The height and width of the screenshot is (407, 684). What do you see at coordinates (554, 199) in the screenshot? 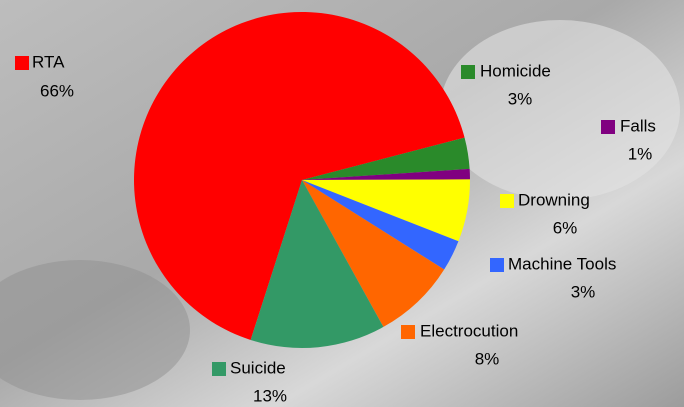
I see `slice-label: Drowning` at bounding box center [554, 199].